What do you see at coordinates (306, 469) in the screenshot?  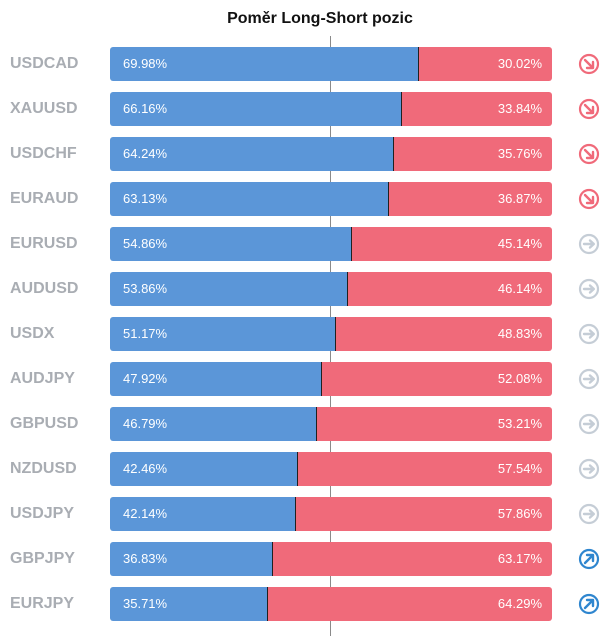 I see `ratio-row: NZDUSD 42.46% 57.54%` at bounding box center [306, 469].